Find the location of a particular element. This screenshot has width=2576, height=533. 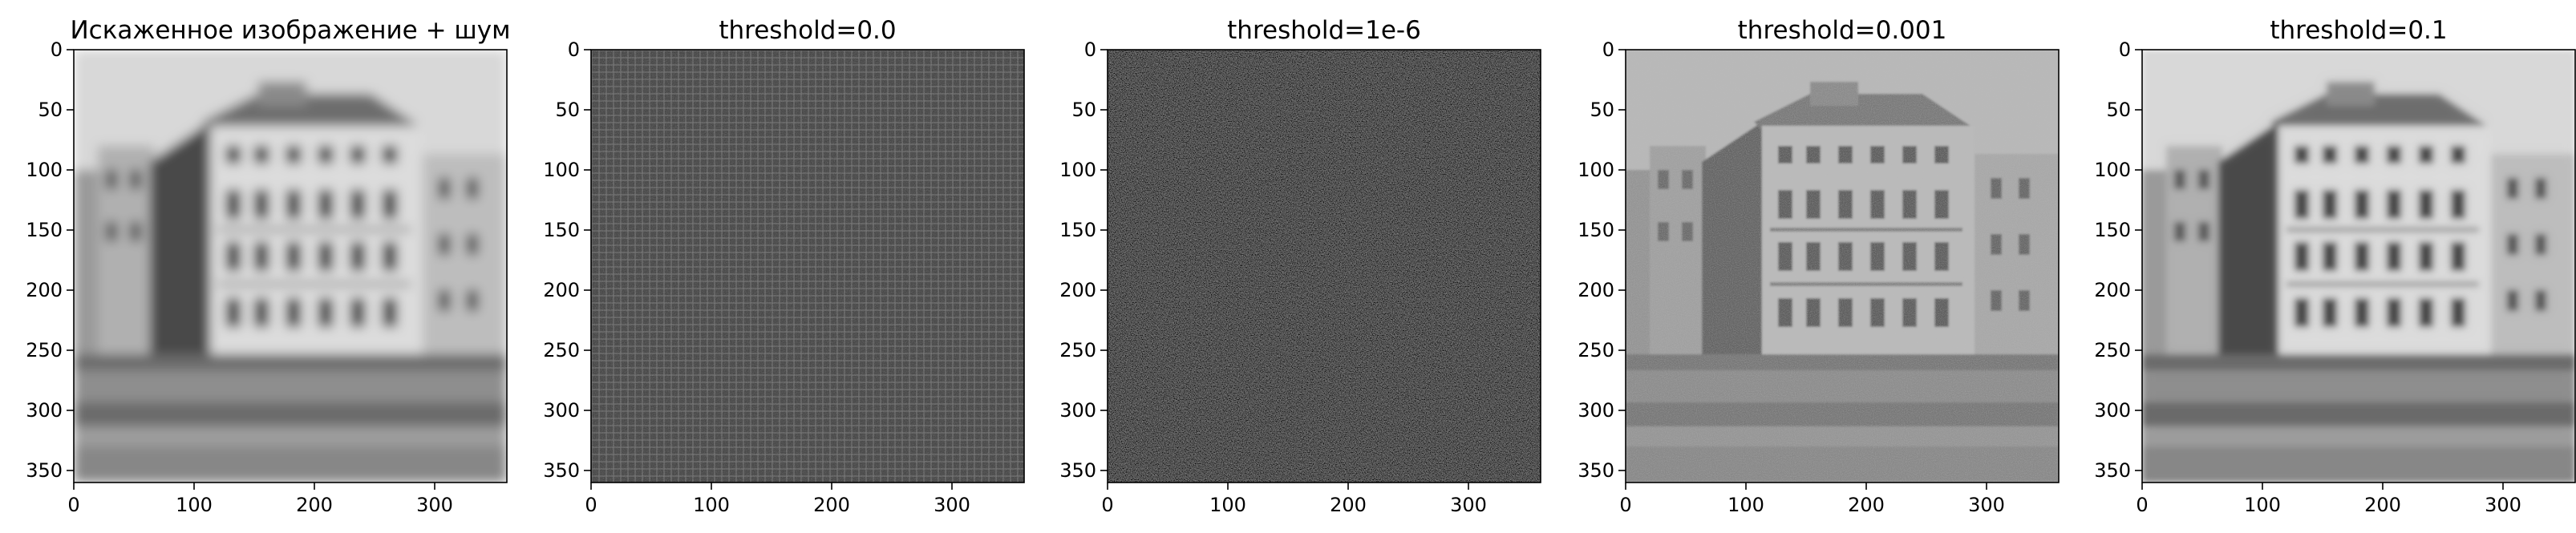

image-noisy-sharp is located at coordinates (1842, 266).